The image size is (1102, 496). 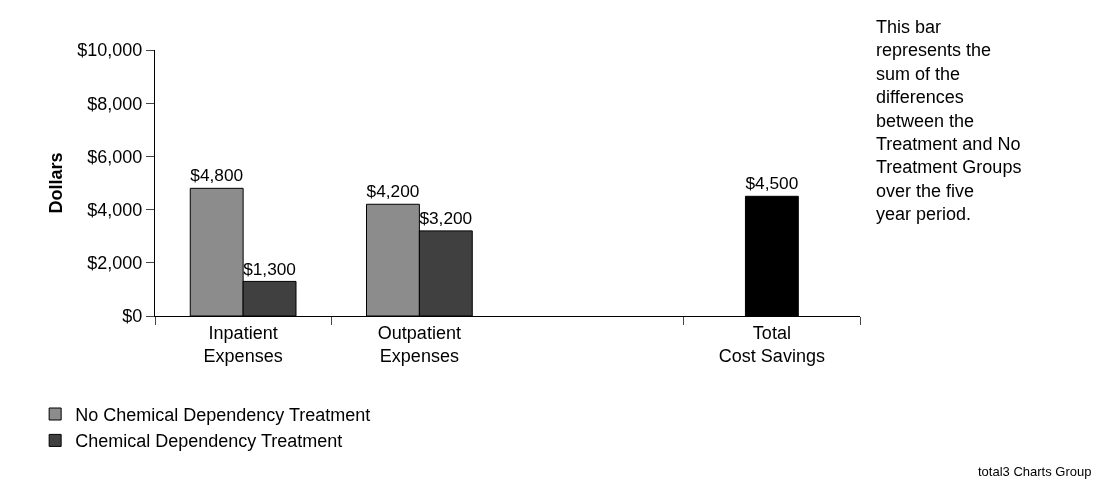 What do you see at coordinates (217, 175) in the screenshot?
I see `data-label: $4,800` at bounding box center [217, 175].